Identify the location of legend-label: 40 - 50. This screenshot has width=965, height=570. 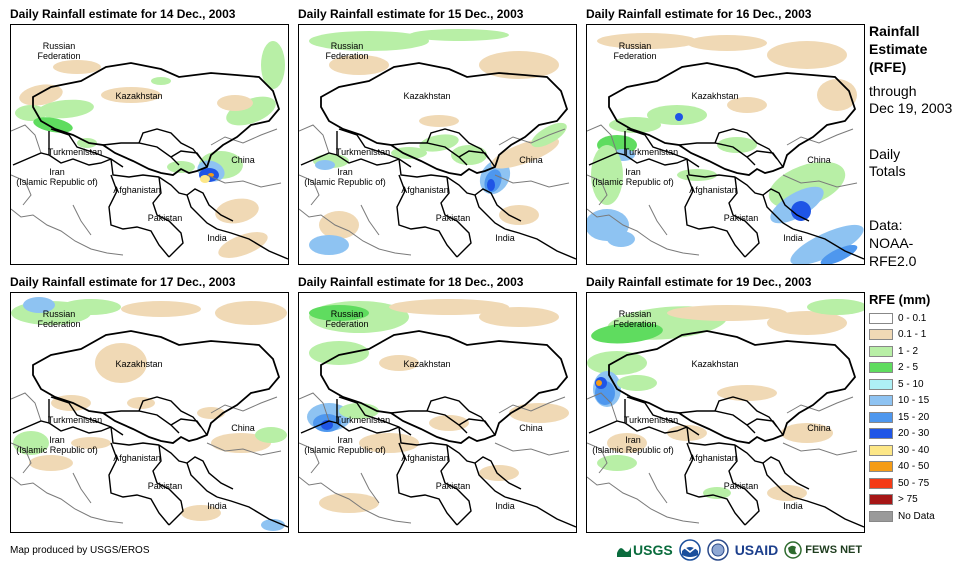
(914, 466).